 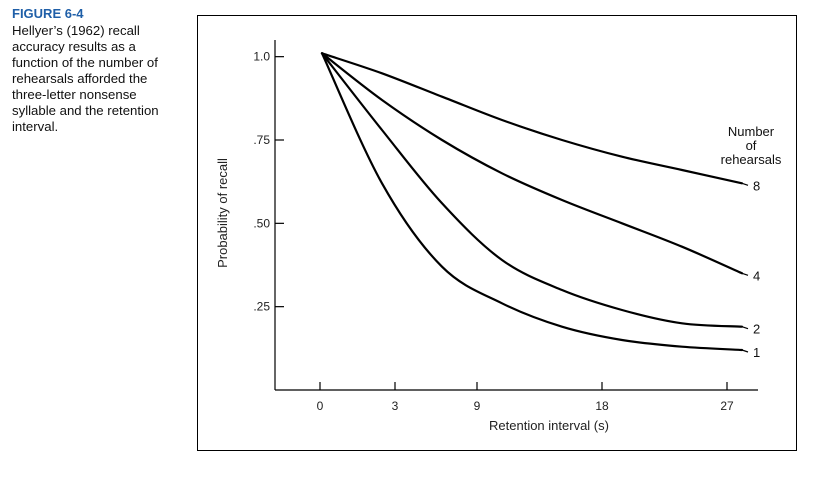 What do you see at coordinates (320, 406) in the screenshot?
I see `x-tick-label: 0` at bounding box center [320, 406].